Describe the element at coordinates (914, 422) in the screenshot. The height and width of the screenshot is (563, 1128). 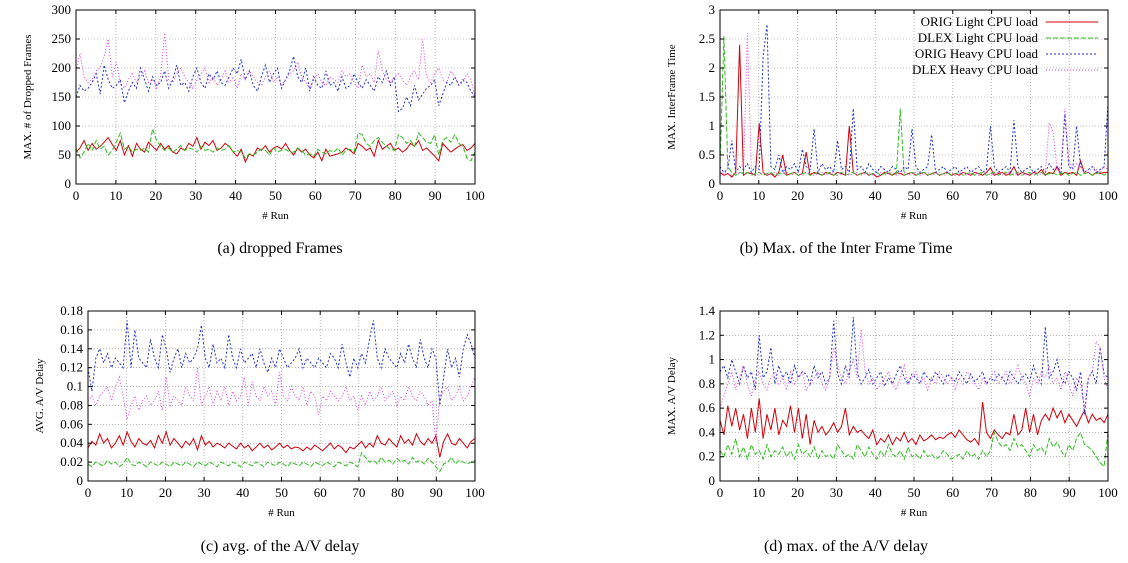
I see `series-line-orig-light` at that location.